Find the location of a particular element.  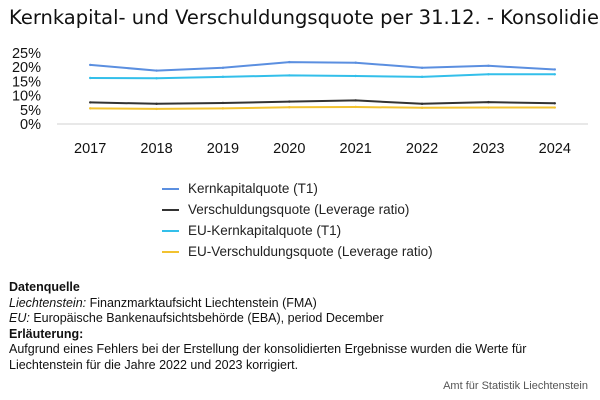

source-li-label: Liechtenstein: is located at coordinates (48, 302).